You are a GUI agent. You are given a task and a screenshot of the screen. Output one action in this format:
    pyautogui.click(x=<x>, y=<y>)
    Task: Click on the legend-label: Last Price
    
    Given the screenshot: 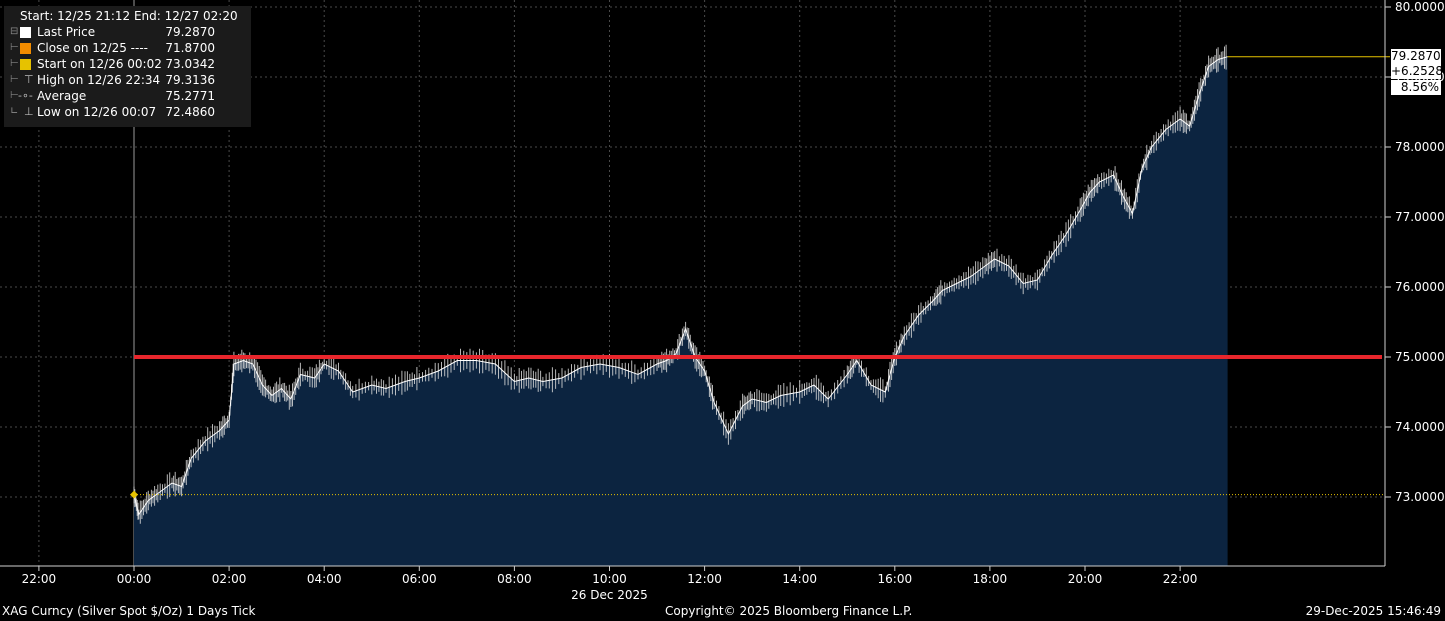 What is the action you would take?
    pyautogui.click(x=66, y=32)
    